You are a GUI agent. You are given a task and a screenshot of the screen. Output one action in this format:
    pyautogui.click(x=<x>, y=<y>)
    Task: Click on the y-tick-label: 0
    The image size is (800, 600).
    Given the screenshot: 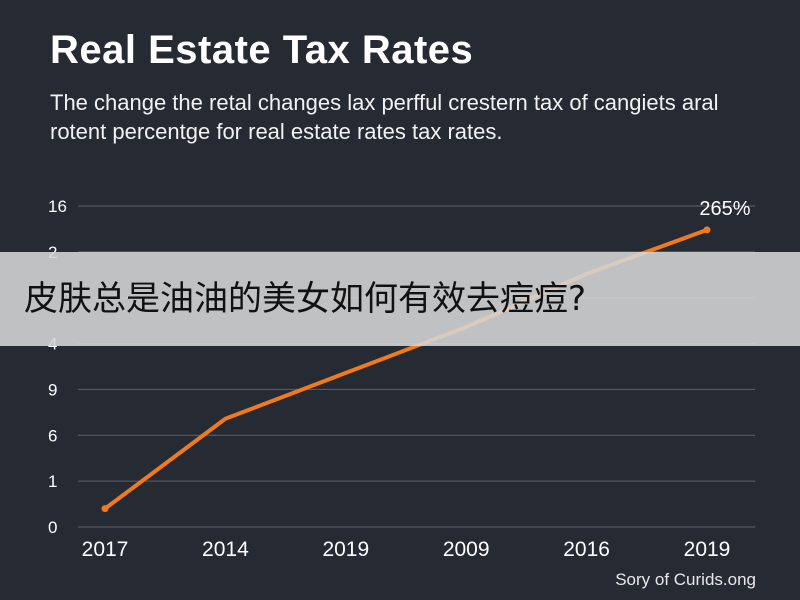 What is the action you would take?
    pyautogui.click(x=52, y=527)
    